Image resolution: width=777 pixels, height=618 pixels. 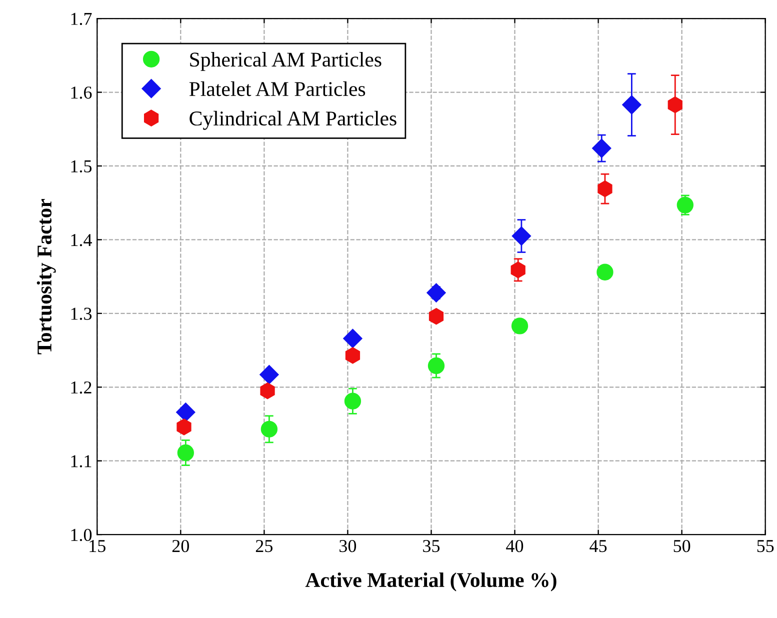 What do you see at coordinates (431, 546) in the screenshot?
I see `x-tick-label: 35` at bounding box center [431, 546].